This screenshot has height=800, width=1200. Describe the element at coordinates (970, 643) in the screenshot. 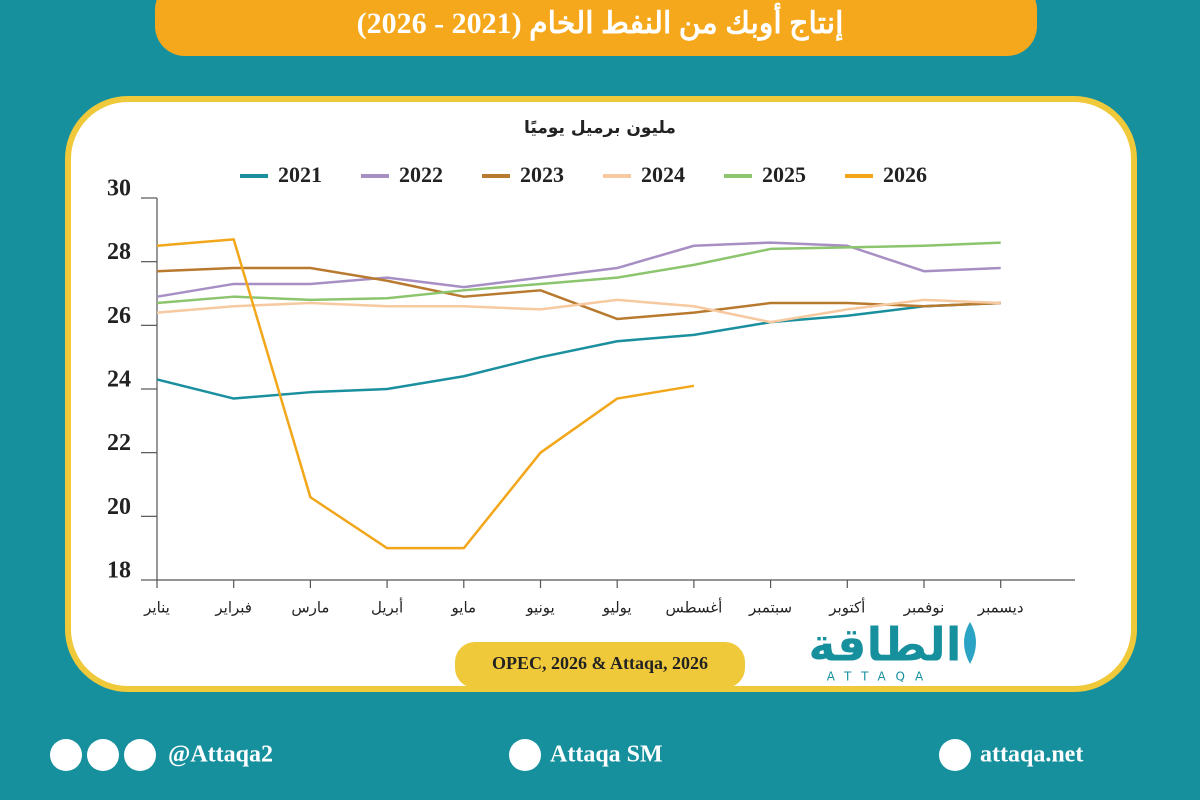

I see `logo-drop` at that location.